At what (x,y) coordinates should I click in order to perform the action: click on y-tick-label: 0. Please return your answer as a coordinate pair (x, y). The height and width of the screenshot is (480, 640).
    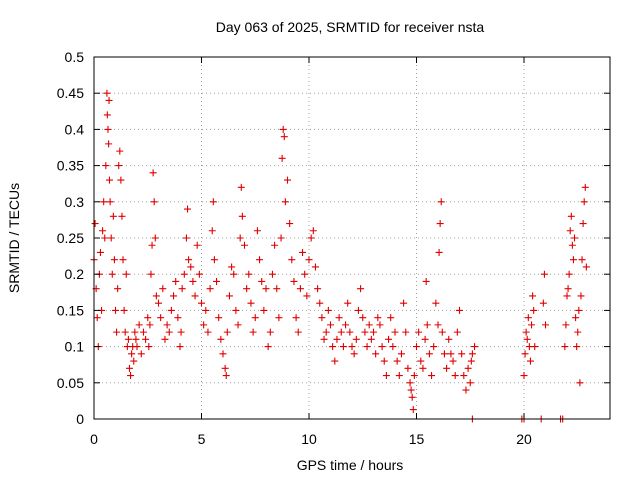
    Looking at the image, I should click on (80, 419).